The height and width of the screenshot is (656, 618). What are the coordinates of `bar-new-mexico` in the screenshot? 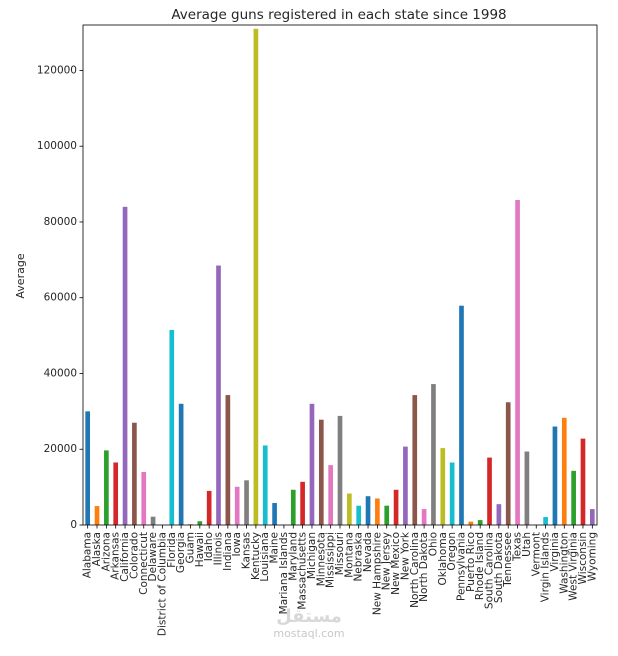 It's located at (396, 507).